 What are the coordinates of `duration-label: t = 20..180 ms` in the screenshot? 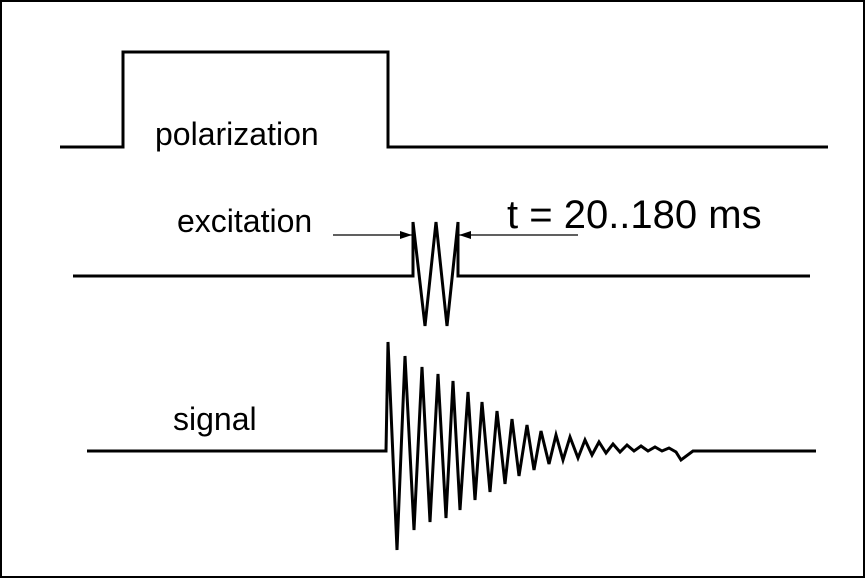 It's located at (634, 215).